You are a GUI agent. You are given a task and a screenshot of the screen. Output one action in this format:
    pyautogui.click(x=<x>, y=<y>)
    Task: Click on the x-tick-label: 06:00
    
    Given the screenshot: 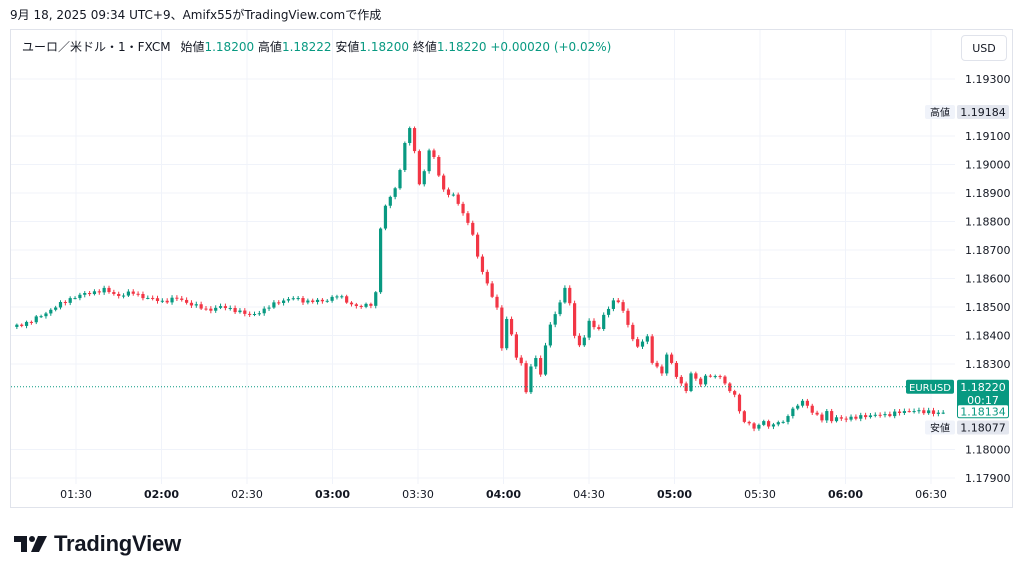 What is the action you would take?
    pyautogui.click(x=845, y=494)
    